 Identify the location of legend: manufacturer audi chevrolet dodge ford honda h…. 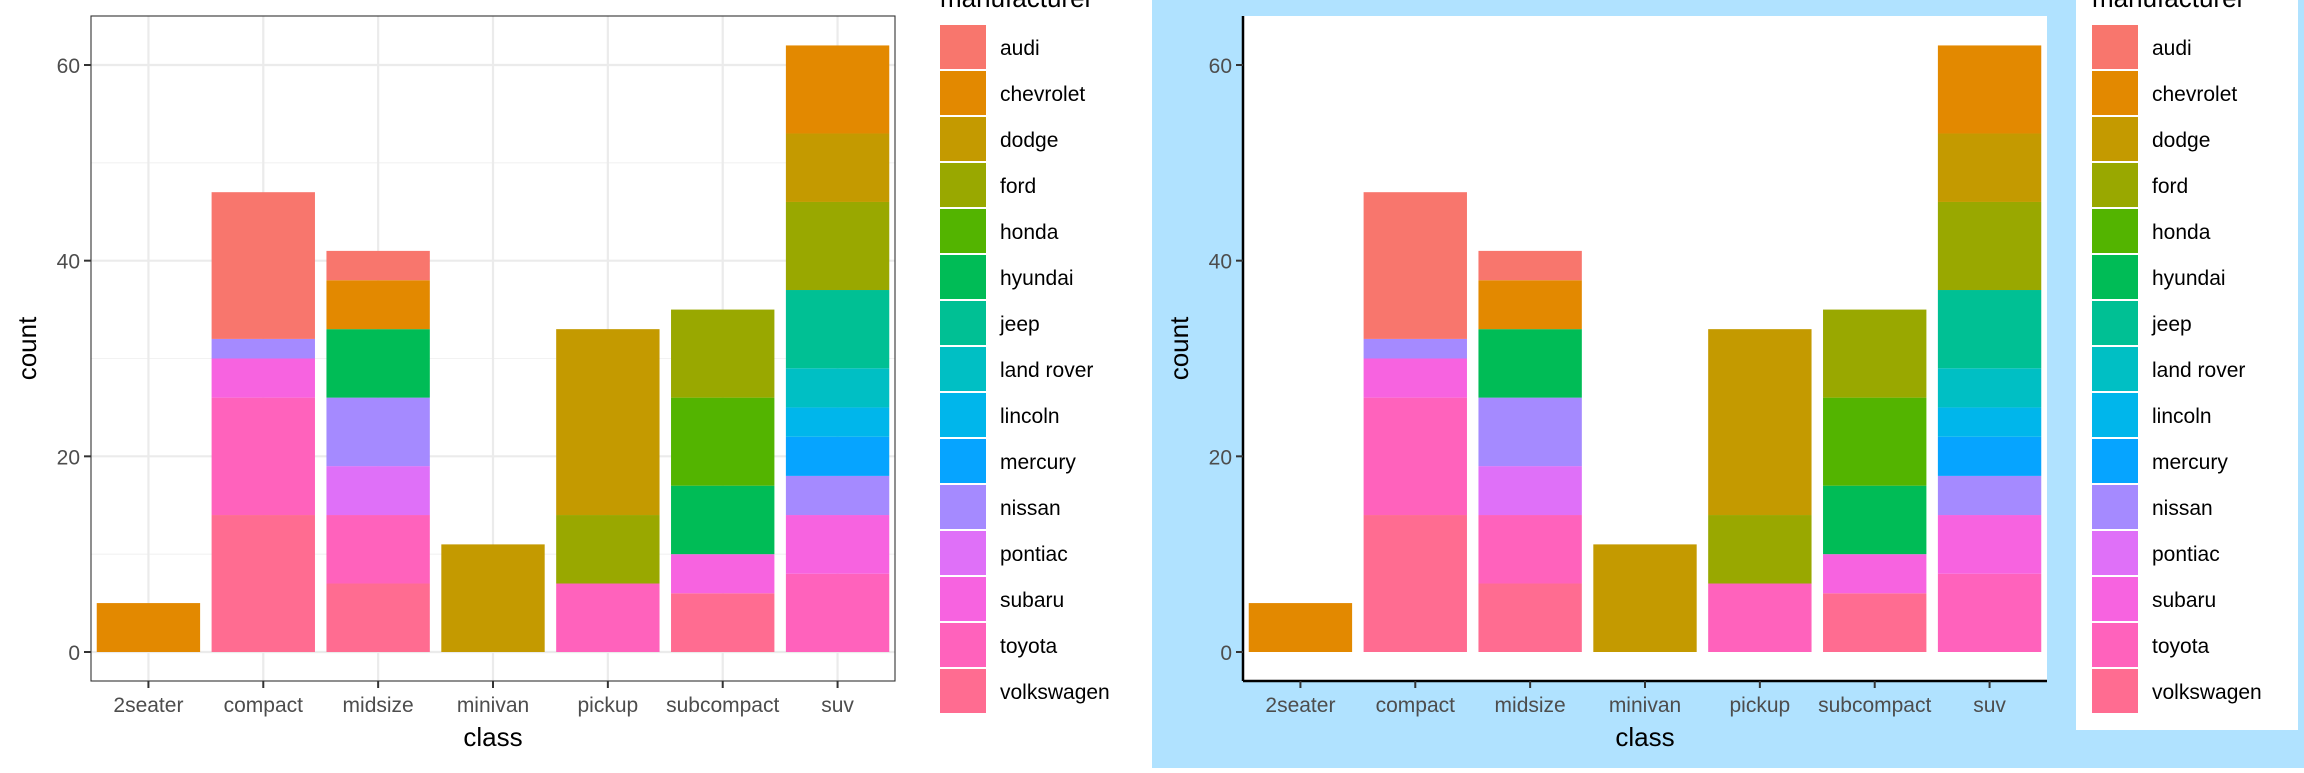
(2187, 365).